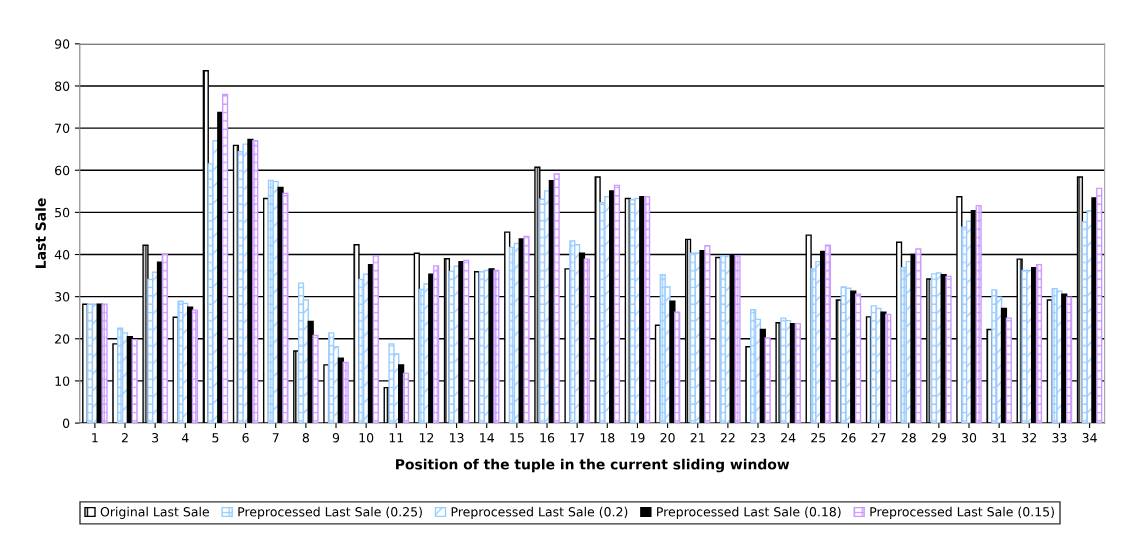 The width and height of the screenshot is (1140, 541). I want to click on y-tick-label: 0, so click(66, 423).